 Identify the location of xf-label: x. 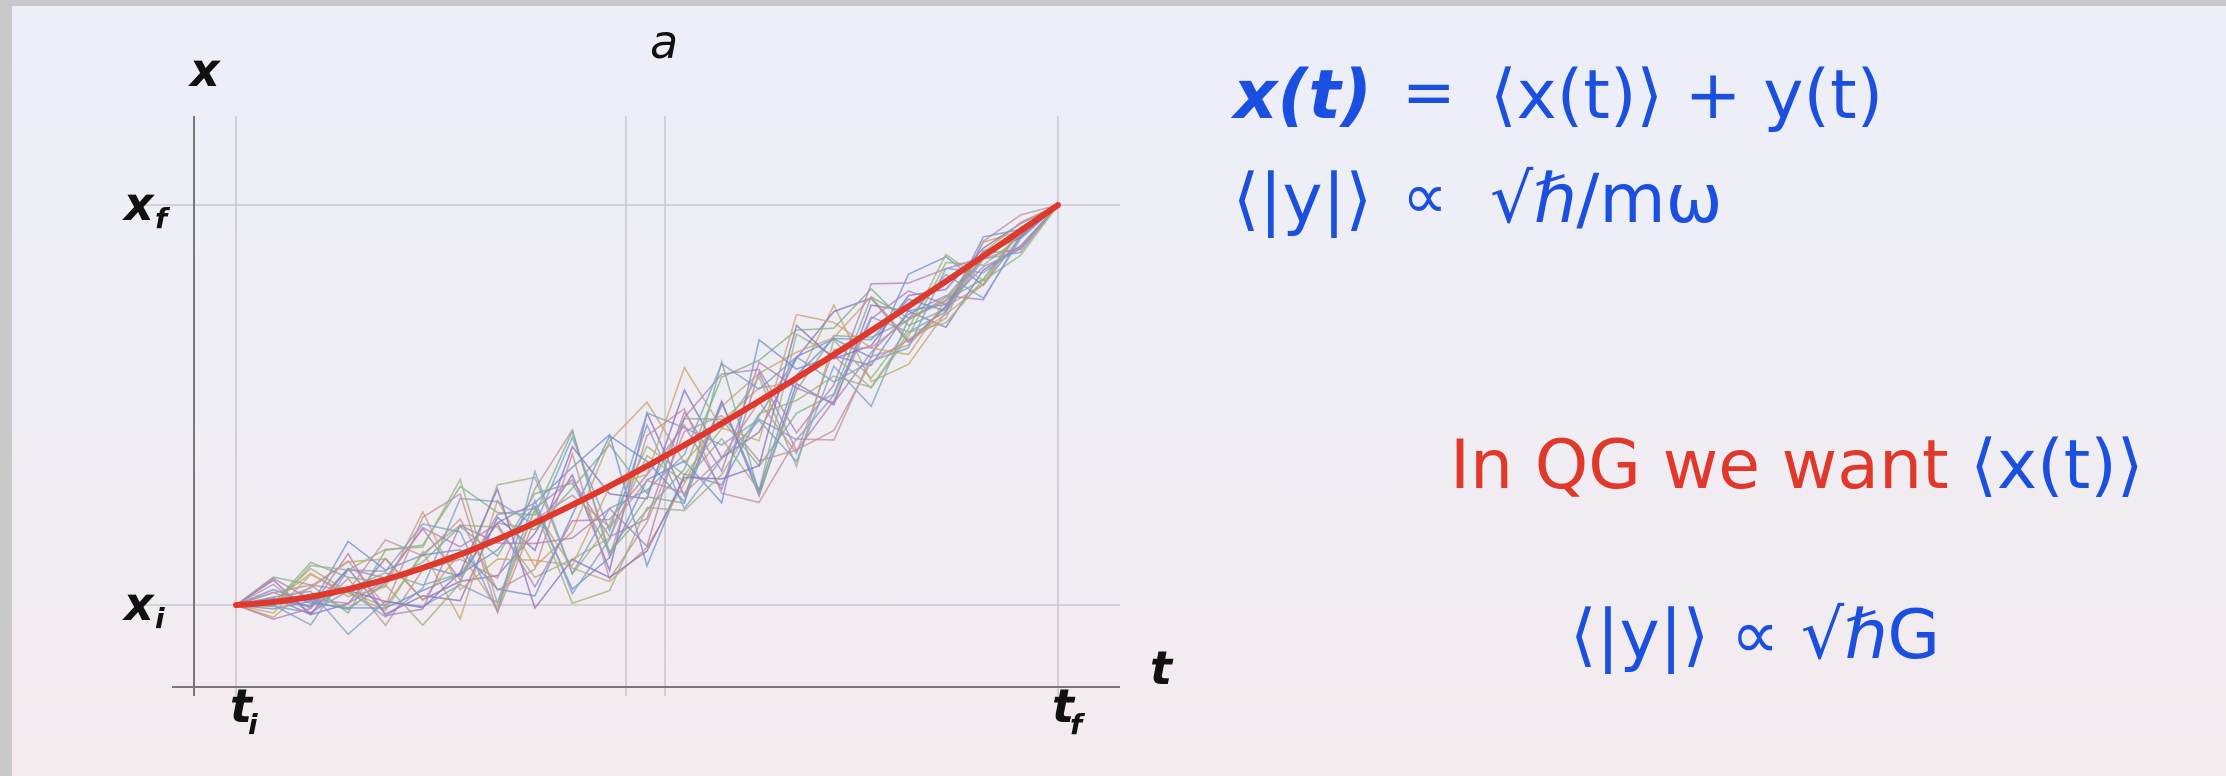
(138, 204).